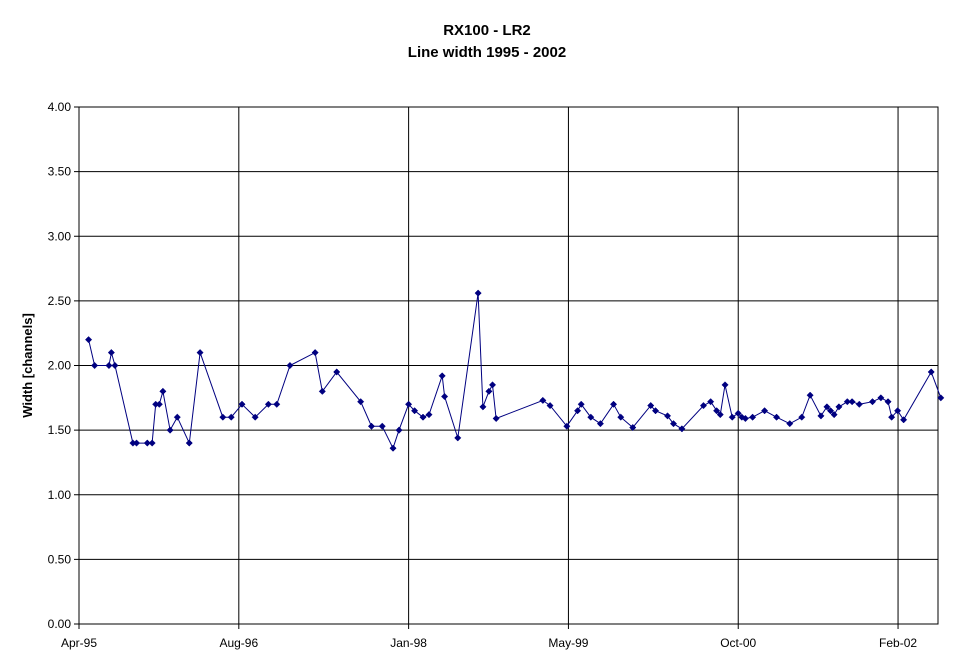  What do you see at coordinates (60, 236) in the screenshot?
I see `y-tick-label: 3.00` at bounding box center [60, 236].